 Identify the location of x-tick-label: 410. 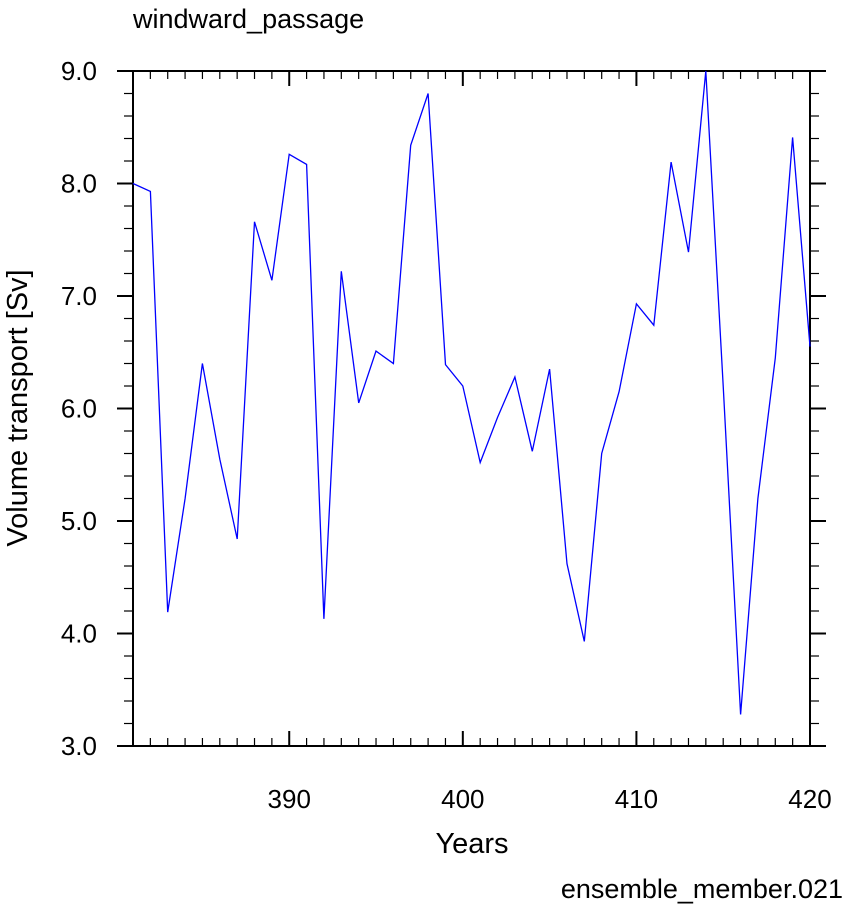
(636, 799).